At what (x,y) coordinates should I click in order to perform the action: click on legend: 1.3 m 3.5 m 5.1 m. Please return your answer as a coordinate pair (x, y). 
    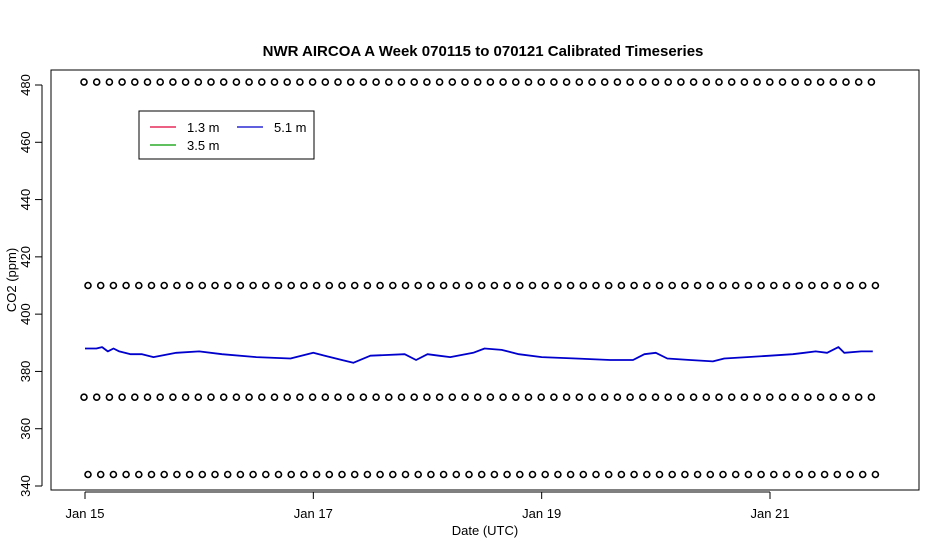
    Looking at the image, I should click on (226, 135).